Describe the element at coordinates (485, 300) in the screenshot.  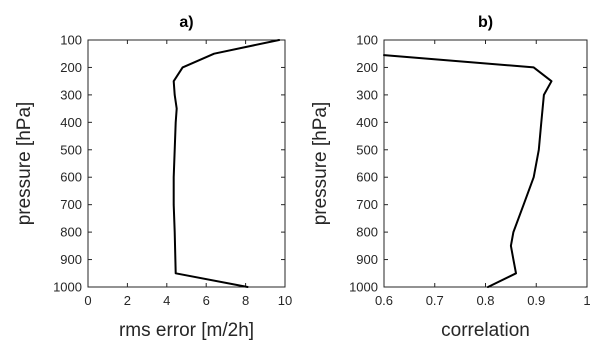
I see `x-tick-label-b-2: 0.8` at that location.